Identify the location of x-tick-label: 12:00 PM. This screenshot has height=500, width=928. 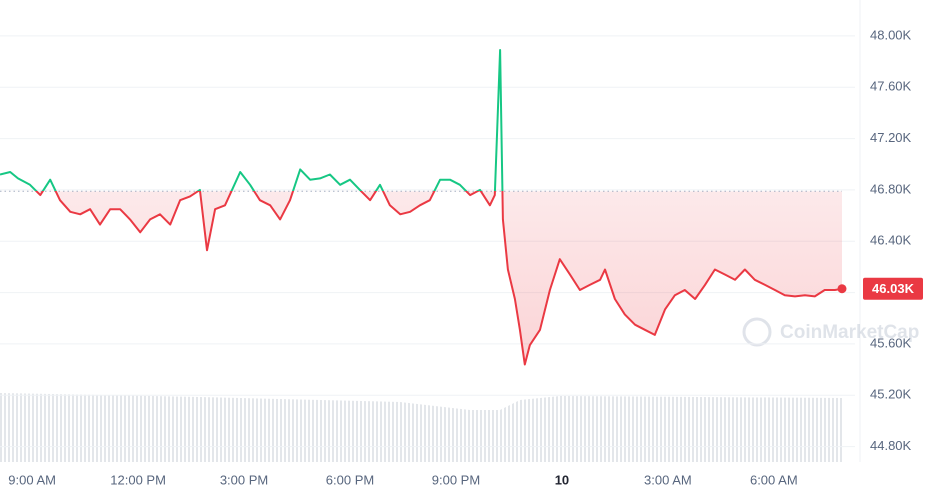
(138, 479).